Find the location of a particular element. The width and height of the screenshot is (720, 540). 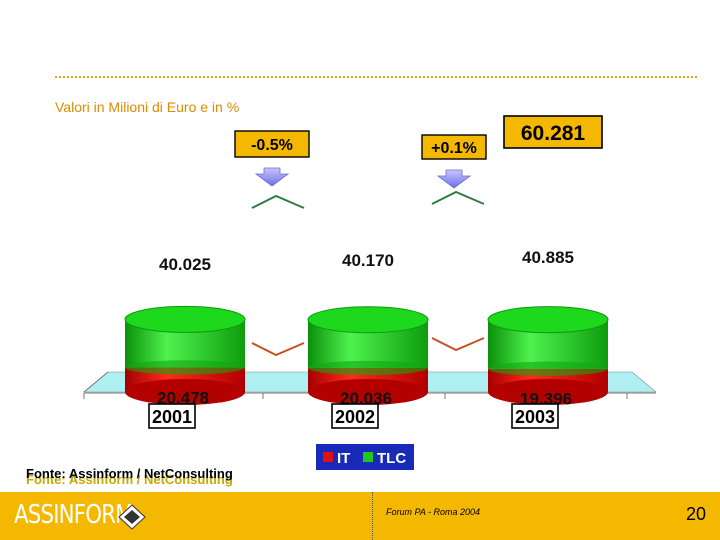

bar-seam-2003 is located at coordinates (548, 368).